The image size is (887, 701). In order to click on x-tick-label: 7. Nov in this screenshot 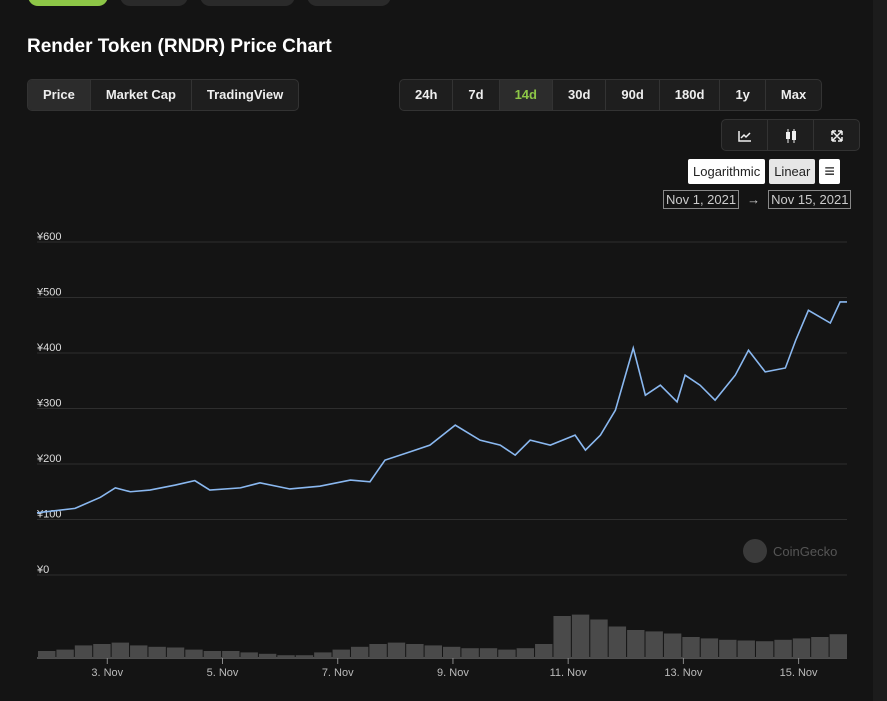, I will do `click(338, 673)`.